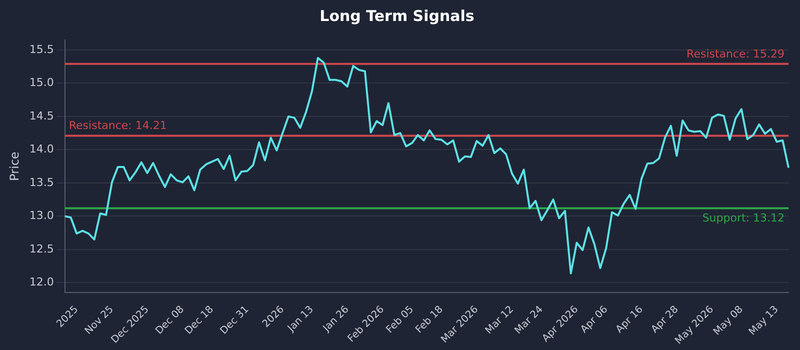 This screenshot has height=350, width=800. What do you see at coordinates (400, 320) in the screenshot?
I see `x-tick-label: Feb 05` at bounding box center [400, 320].